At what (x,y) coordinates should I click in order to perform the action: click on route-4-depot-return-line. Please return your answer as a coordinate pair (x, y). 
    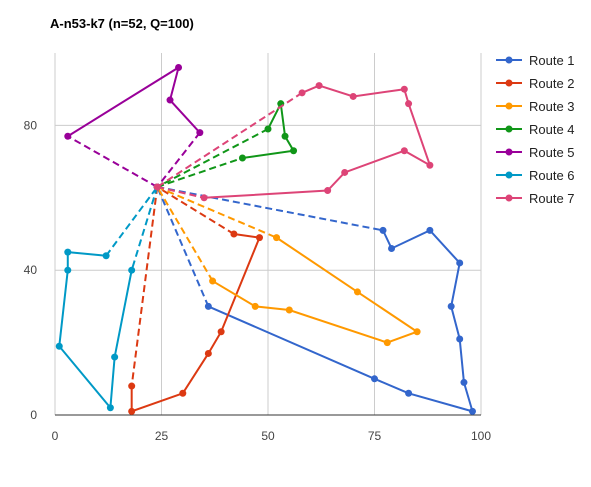
    Looking at the image, I should click on (212, 158).